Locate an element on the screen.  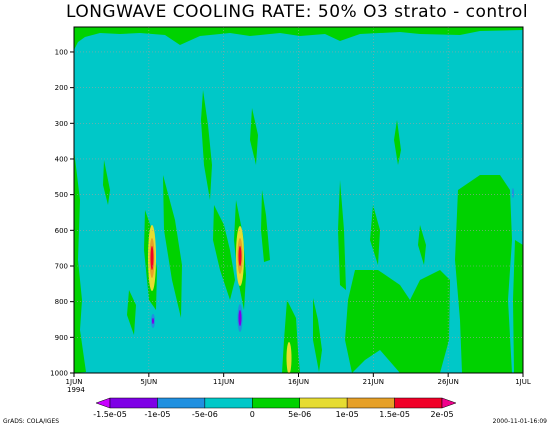
green-region-top is located at coordinates (298, 38).